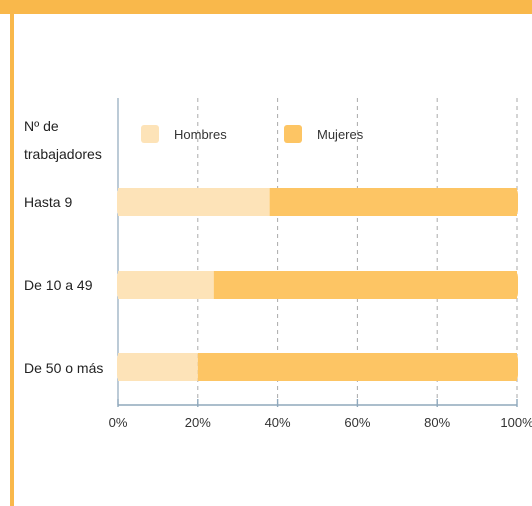 The height and width of the screenshot is (506, 532). What do you see at coordinates (437, 422) in the screenshot?
I see `x-tick-label: 80%` at bounding box center [437, 422].